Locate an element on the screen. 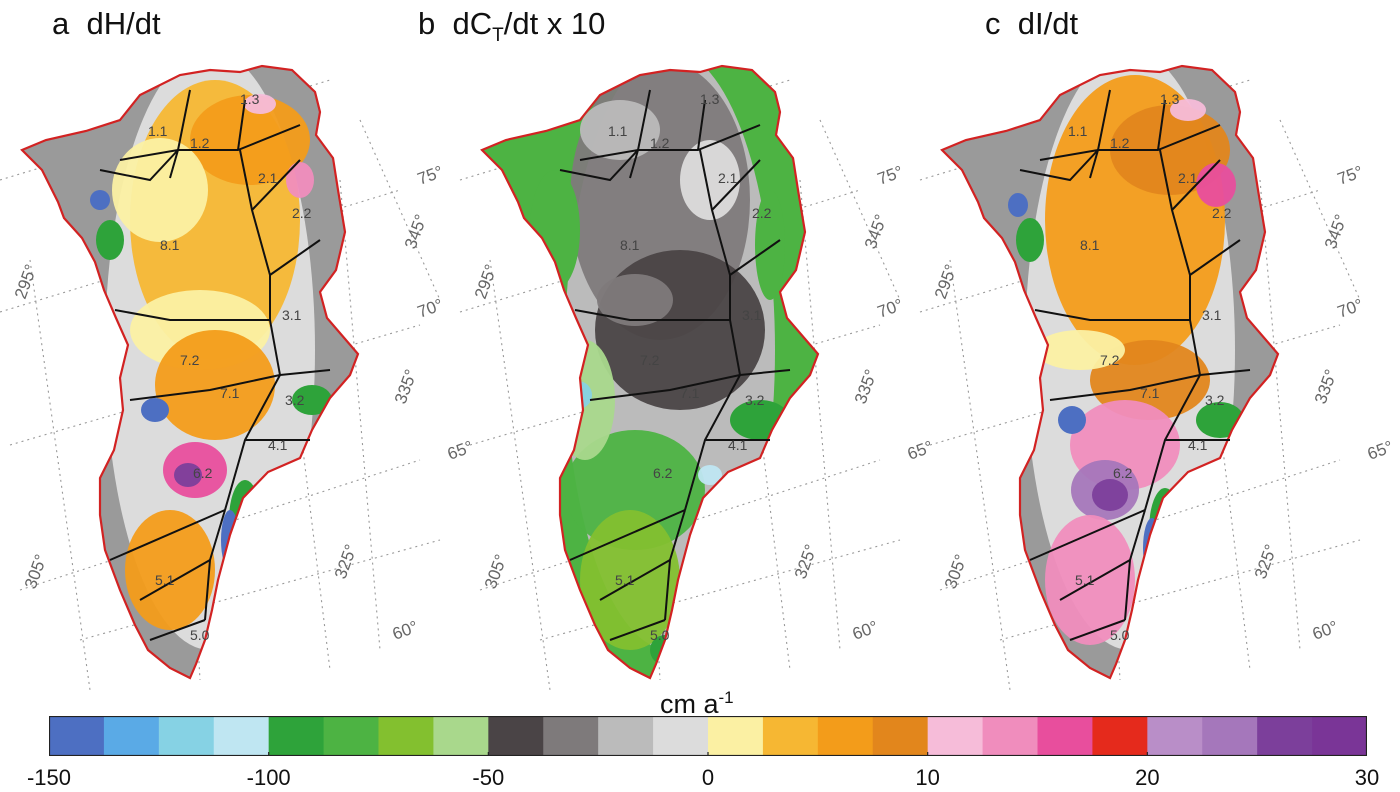  panel-a-title: a dH/dt is located at coordinates (106, 24).